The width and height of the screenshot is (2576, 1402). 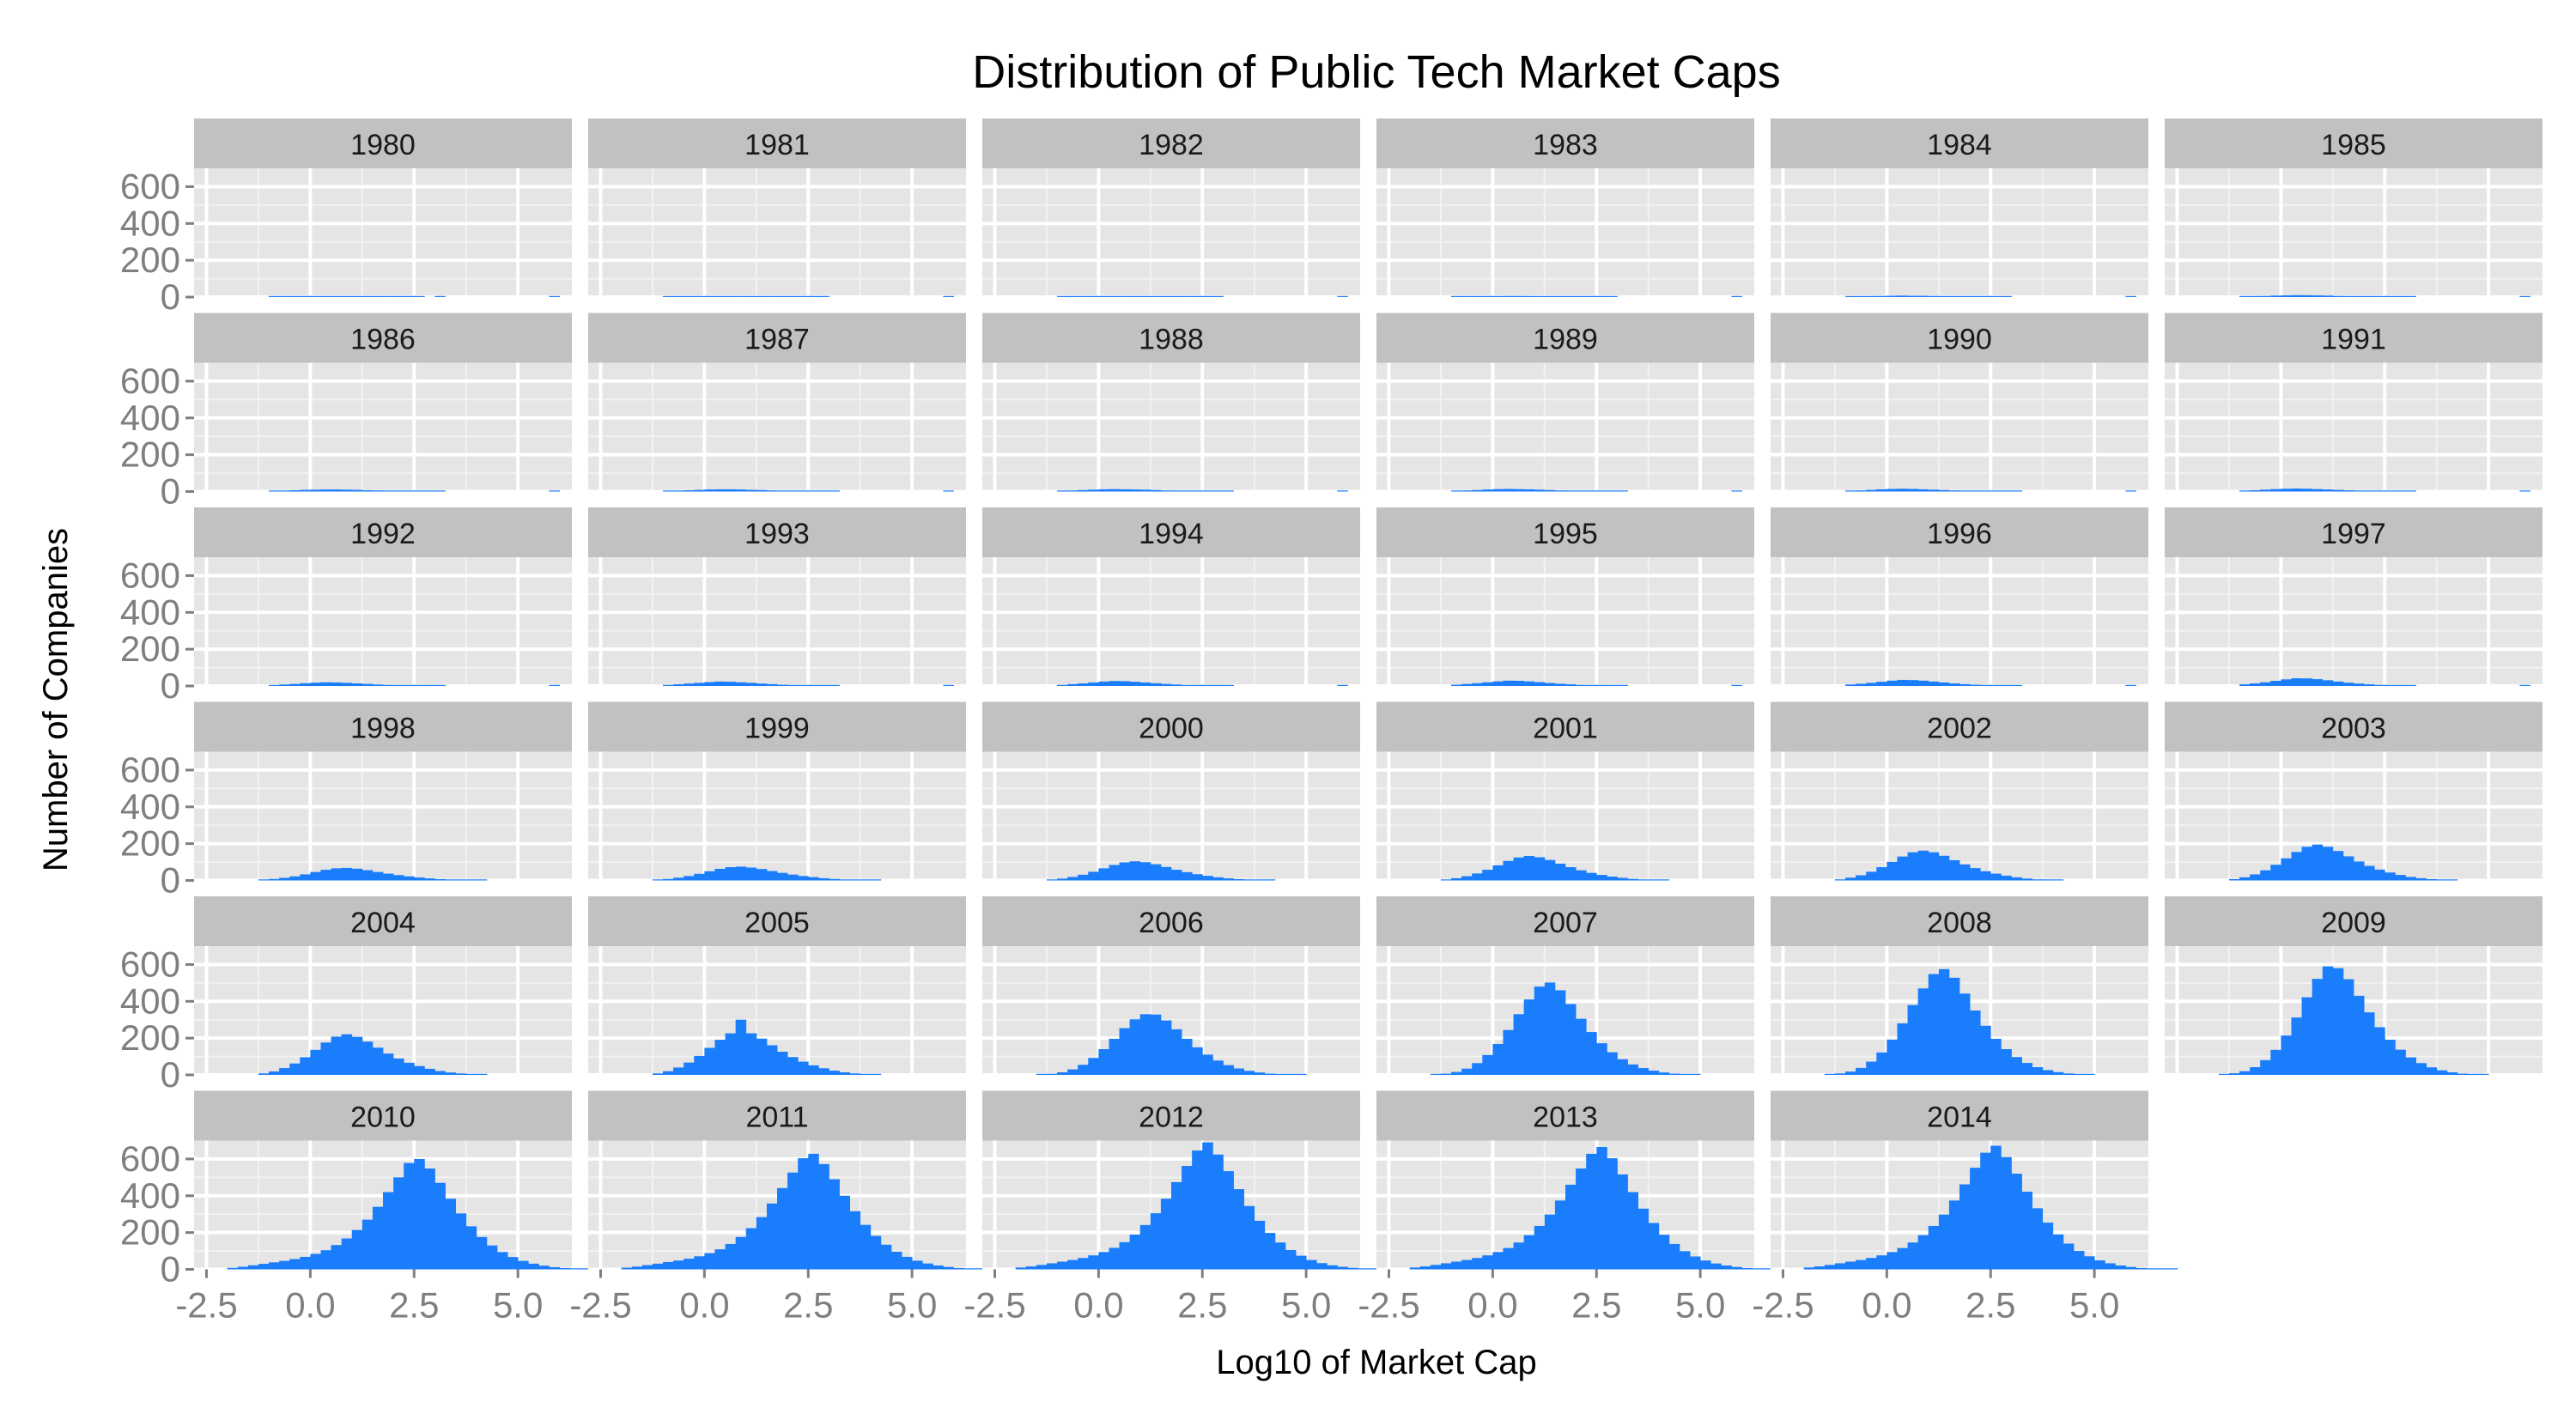 What do you see at coordinates (2354, 986) in the screenshot?
I see `facet-panel-2009: 2009` at bounding box center [2354, 986].